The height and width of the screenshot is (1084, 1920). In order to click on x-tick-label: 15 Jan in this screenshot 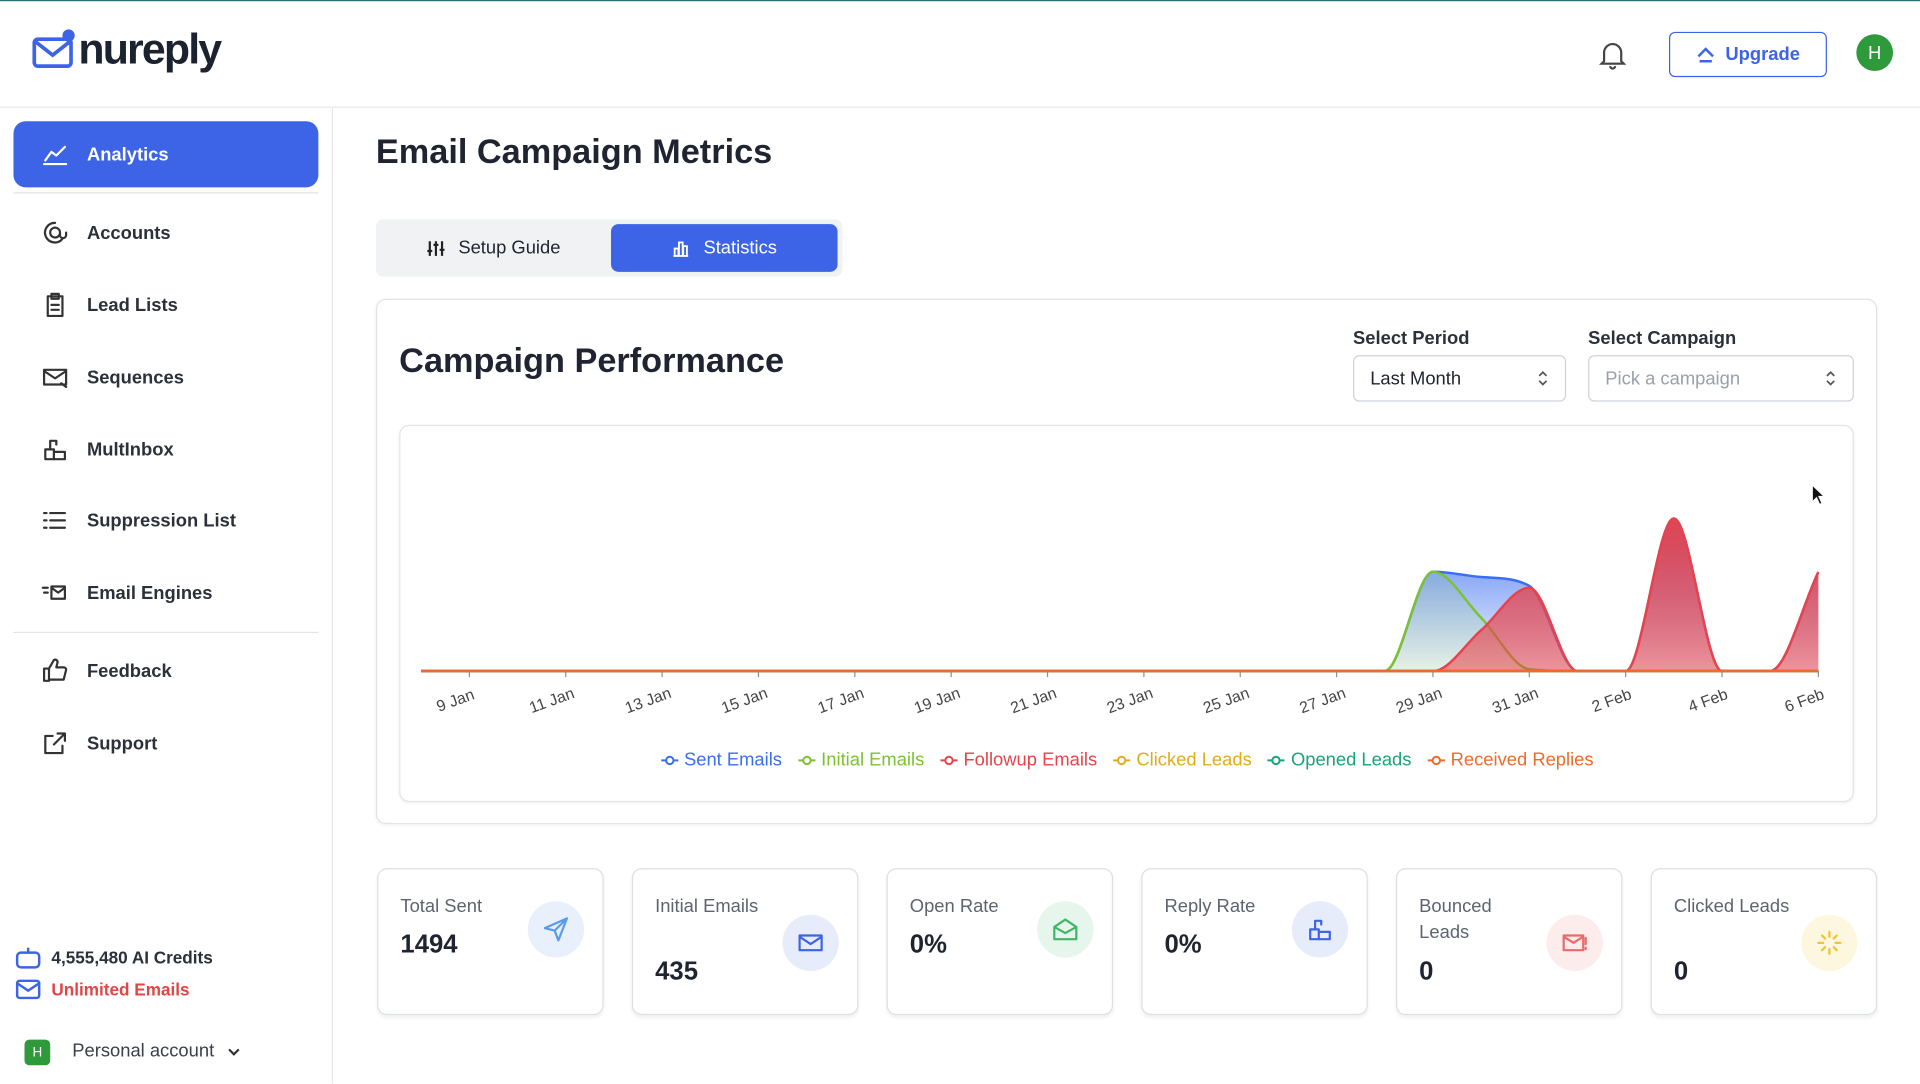, I will do `click(744, 701)`.